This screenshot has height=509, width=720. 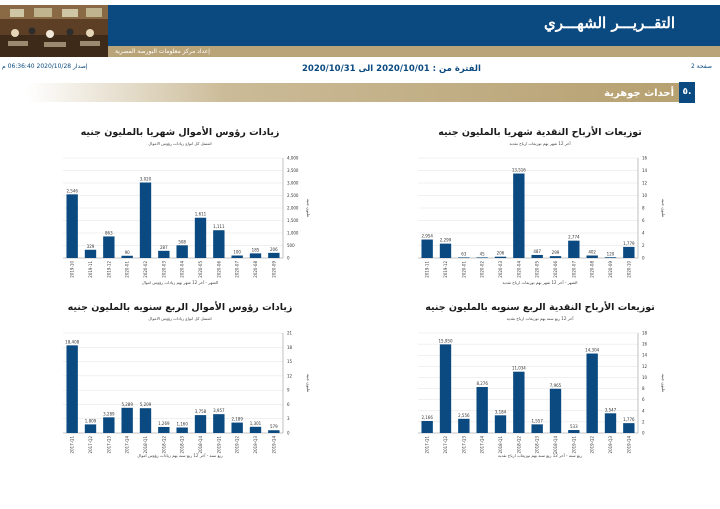 I want to click on y-tick-label: 2, so click(x=643, y=421).